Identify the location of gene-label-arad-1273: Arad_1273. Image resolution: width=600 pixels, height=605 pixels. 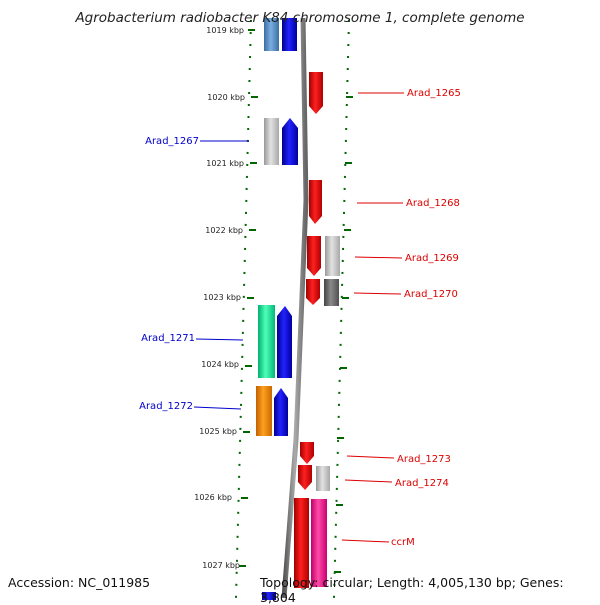
(424, 459).